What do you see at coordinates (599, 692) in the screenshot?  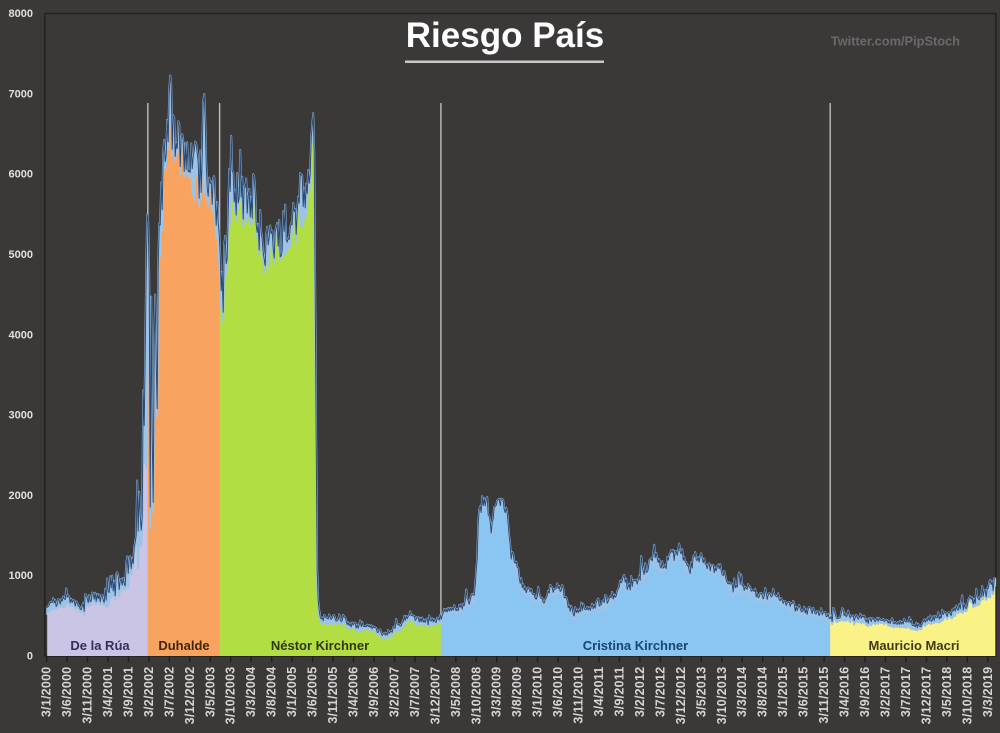 I see `svg-text: 3/4/2011` at bounding box center [599, 692].